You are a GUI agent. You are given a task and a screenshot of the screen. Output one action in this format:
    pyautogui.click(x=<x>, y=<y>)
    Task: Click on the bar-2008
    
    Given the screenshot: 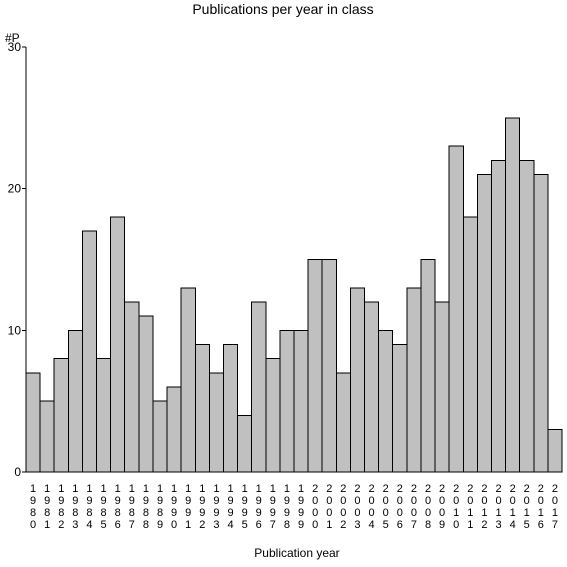 What is the action you would take?
    pyautogui.click(x=428, y=366)
    